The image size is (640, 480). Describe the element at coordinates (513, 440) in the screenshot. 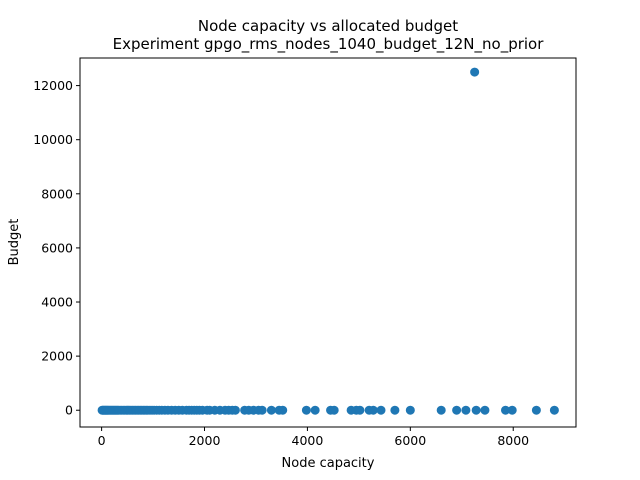

I see `x-tick-label: 8000` at that location.